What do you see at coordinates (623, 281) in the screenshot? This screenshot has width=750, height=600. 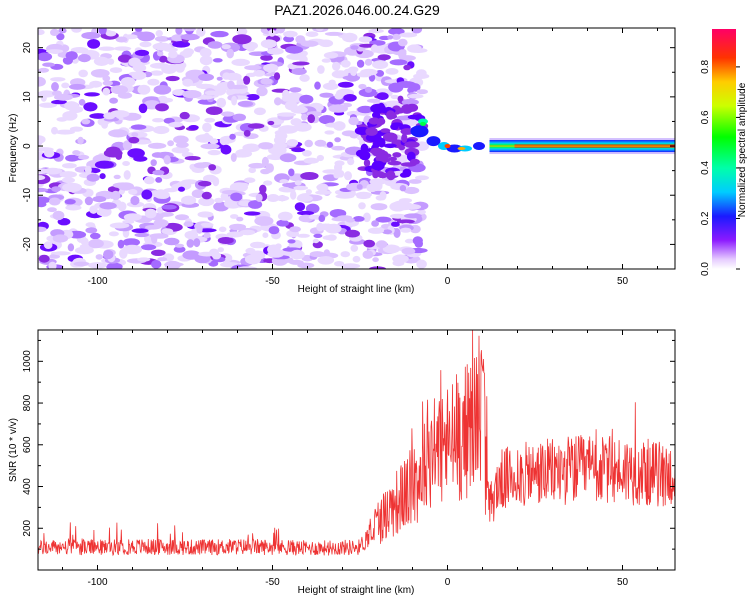 I see `spectrogram-xtick-label: 50` at bounding box center [623, 281].